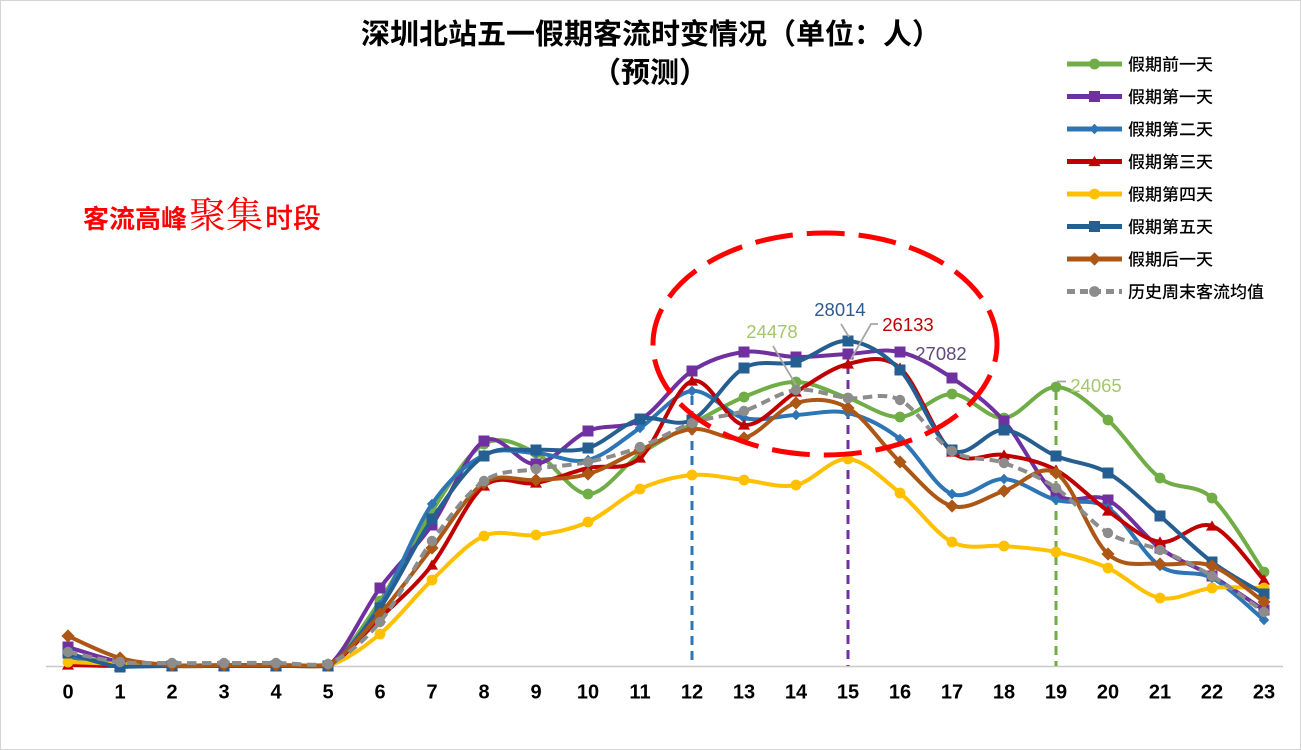 The width and height of the screenshot is (1301, 750). What do you see at coordinates (771, 331) in the screenshot?
I see `svg-text: 24478` at bounding box center [771, 331].